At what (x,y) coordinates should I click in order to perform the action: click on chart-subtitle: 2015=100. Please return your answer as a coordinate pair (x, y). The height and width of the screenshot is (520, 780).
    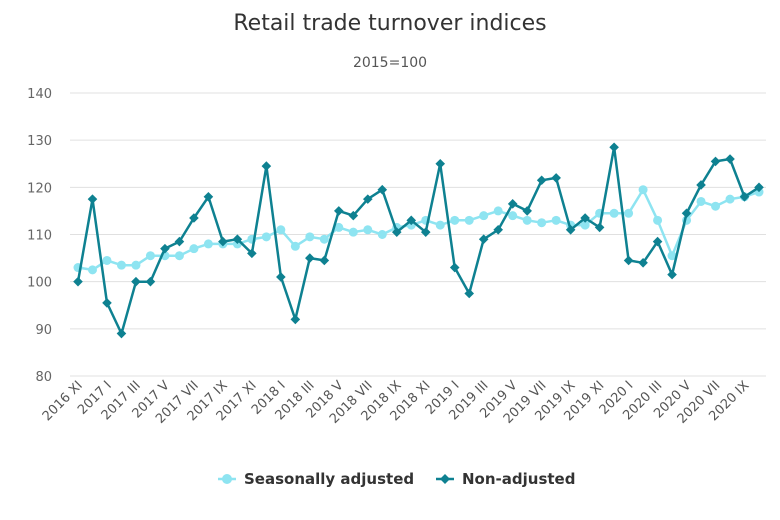
    Looking at the image, I should click on (390, 63).